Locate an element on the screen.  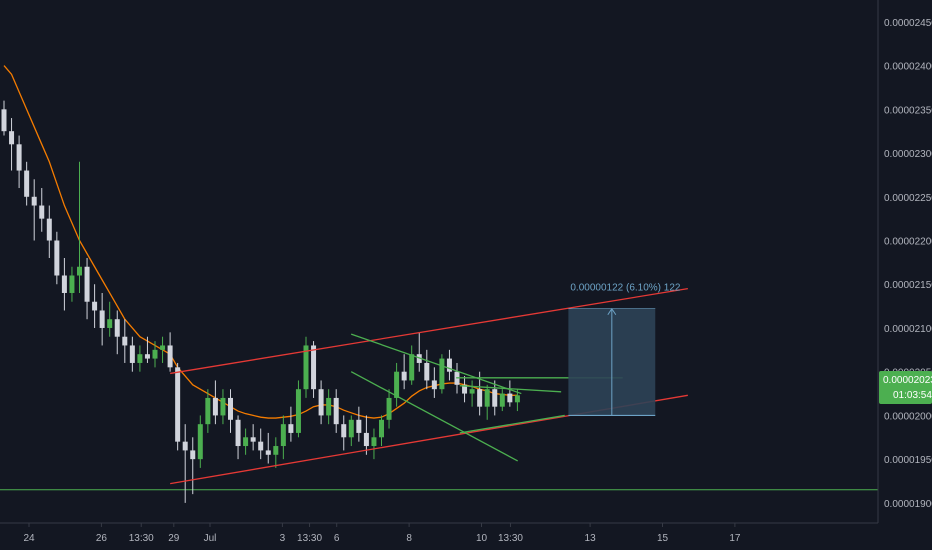
price-tick-label: 0.00002350 is located at coordinates (908, 110).